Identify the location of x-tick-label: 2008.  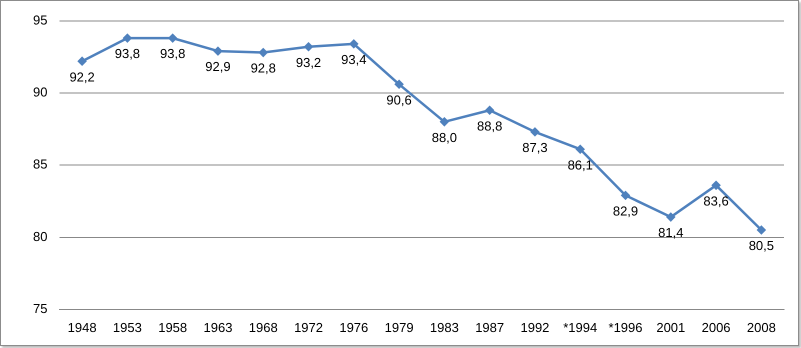
(761, 327).